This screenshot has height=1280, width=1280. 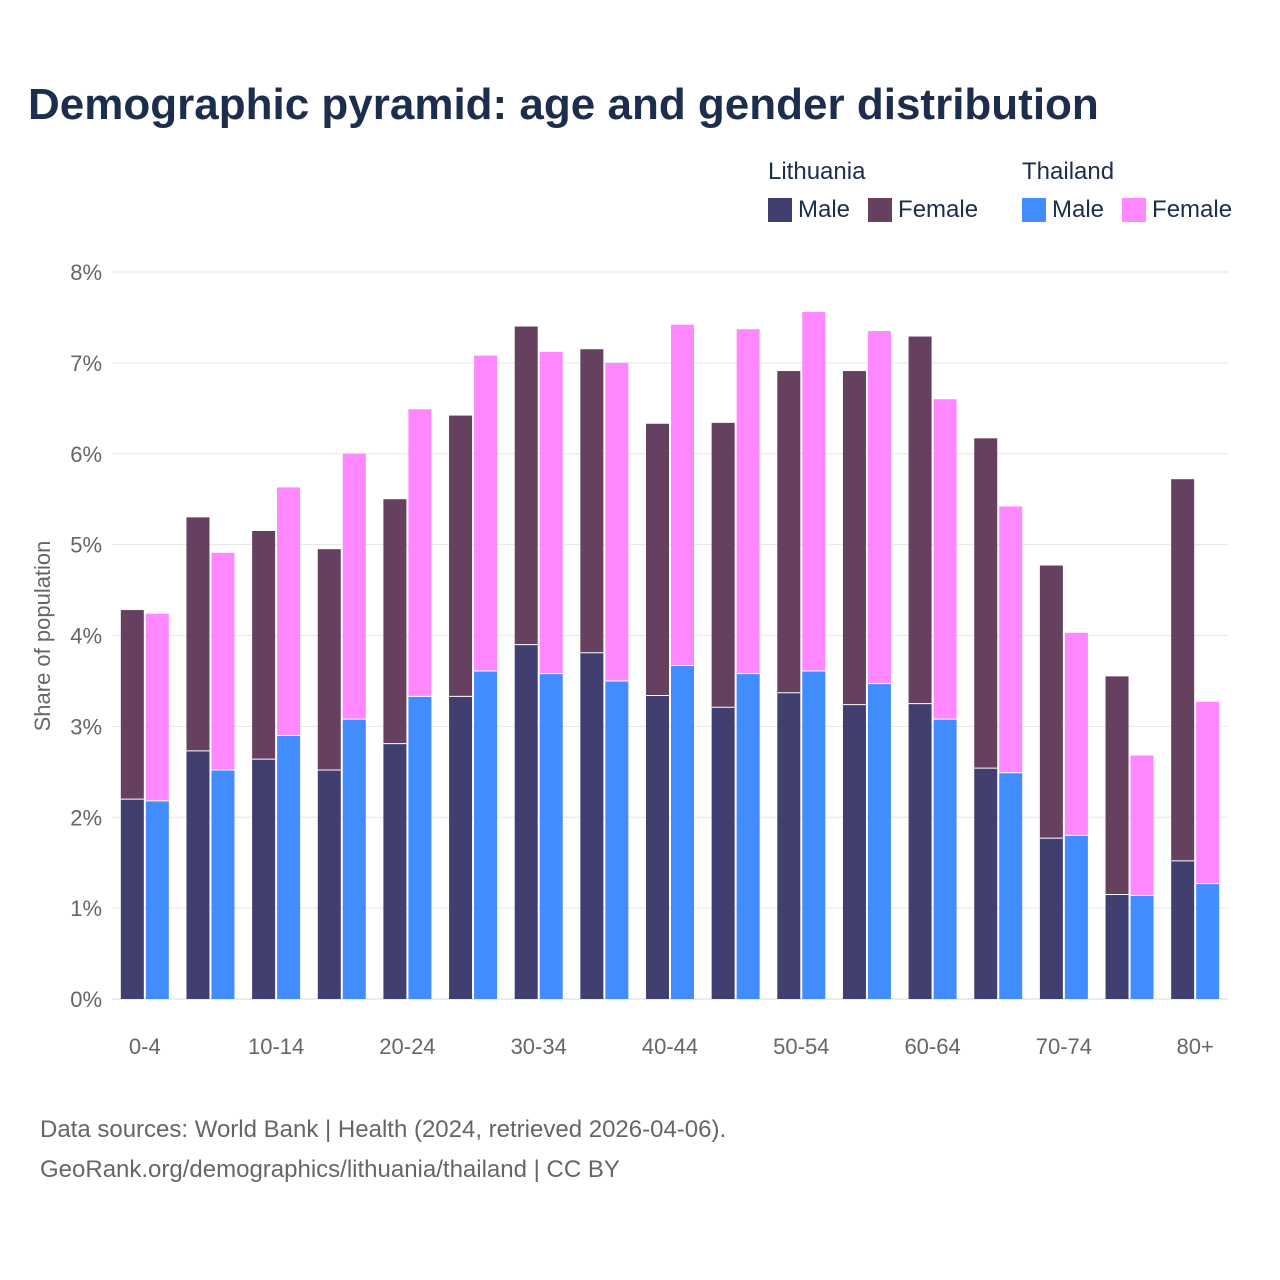 What do you see at coordinates (86, 363) in the screenshot?
I see `y-tick-label: 7%` at bounding box center [86, 363].